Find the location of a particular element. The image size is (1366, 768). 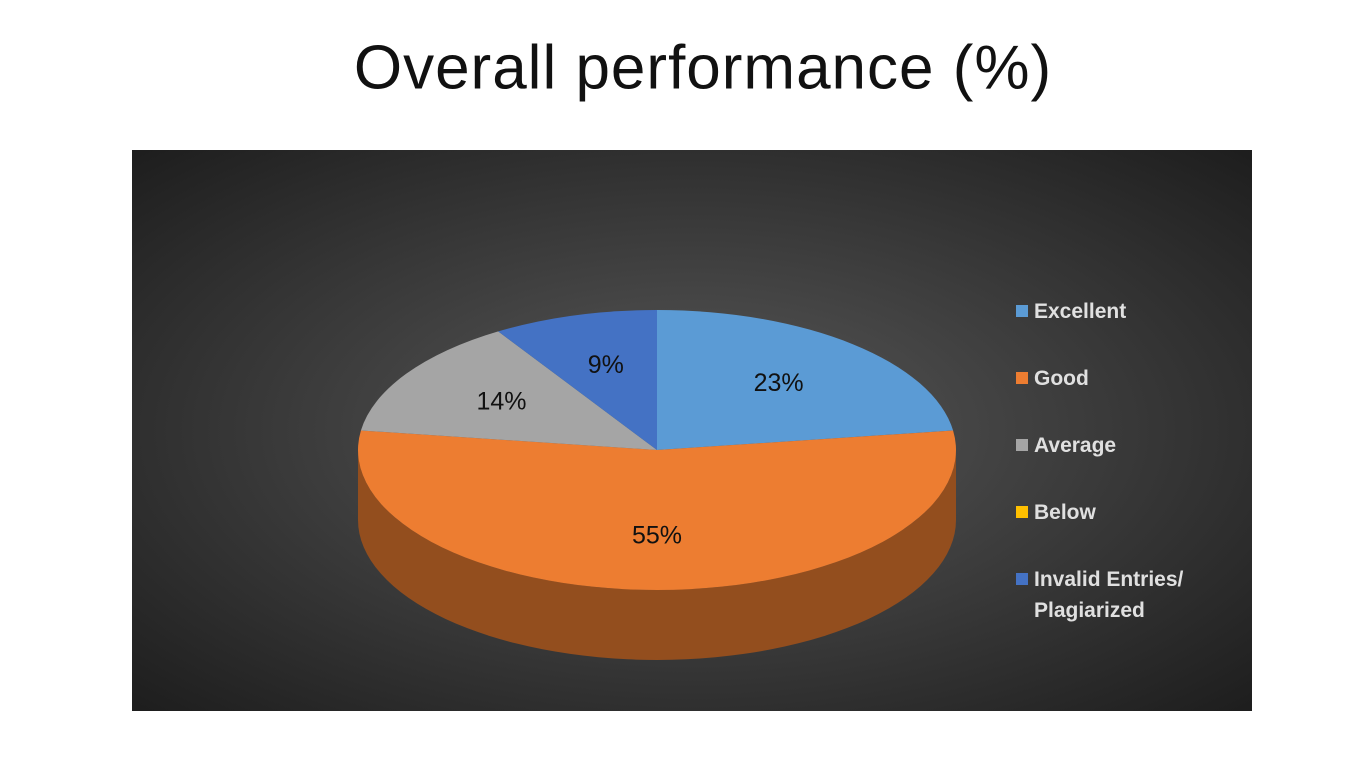

legend-item: Below is located at coordinates (1111, 530).